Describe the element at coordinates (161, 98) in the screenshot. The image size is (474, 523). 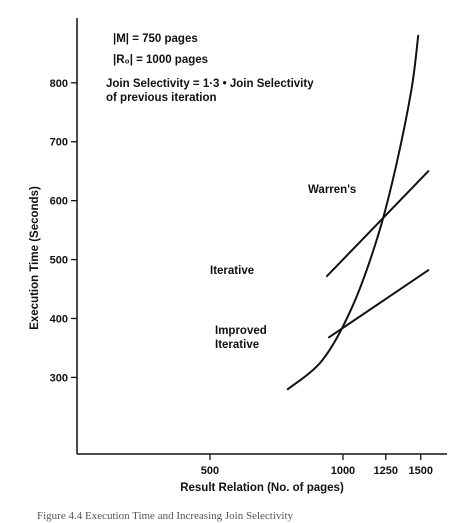
I see `annotation-previous-iteration: of previous iteration` at that location.